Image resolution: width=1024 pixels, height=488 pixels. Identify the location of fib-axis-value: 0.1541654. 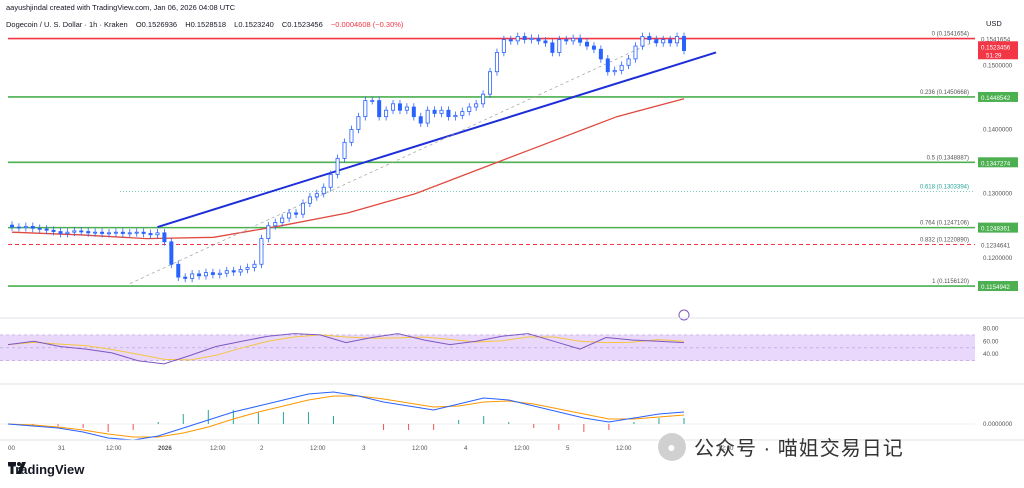
(996, 40).